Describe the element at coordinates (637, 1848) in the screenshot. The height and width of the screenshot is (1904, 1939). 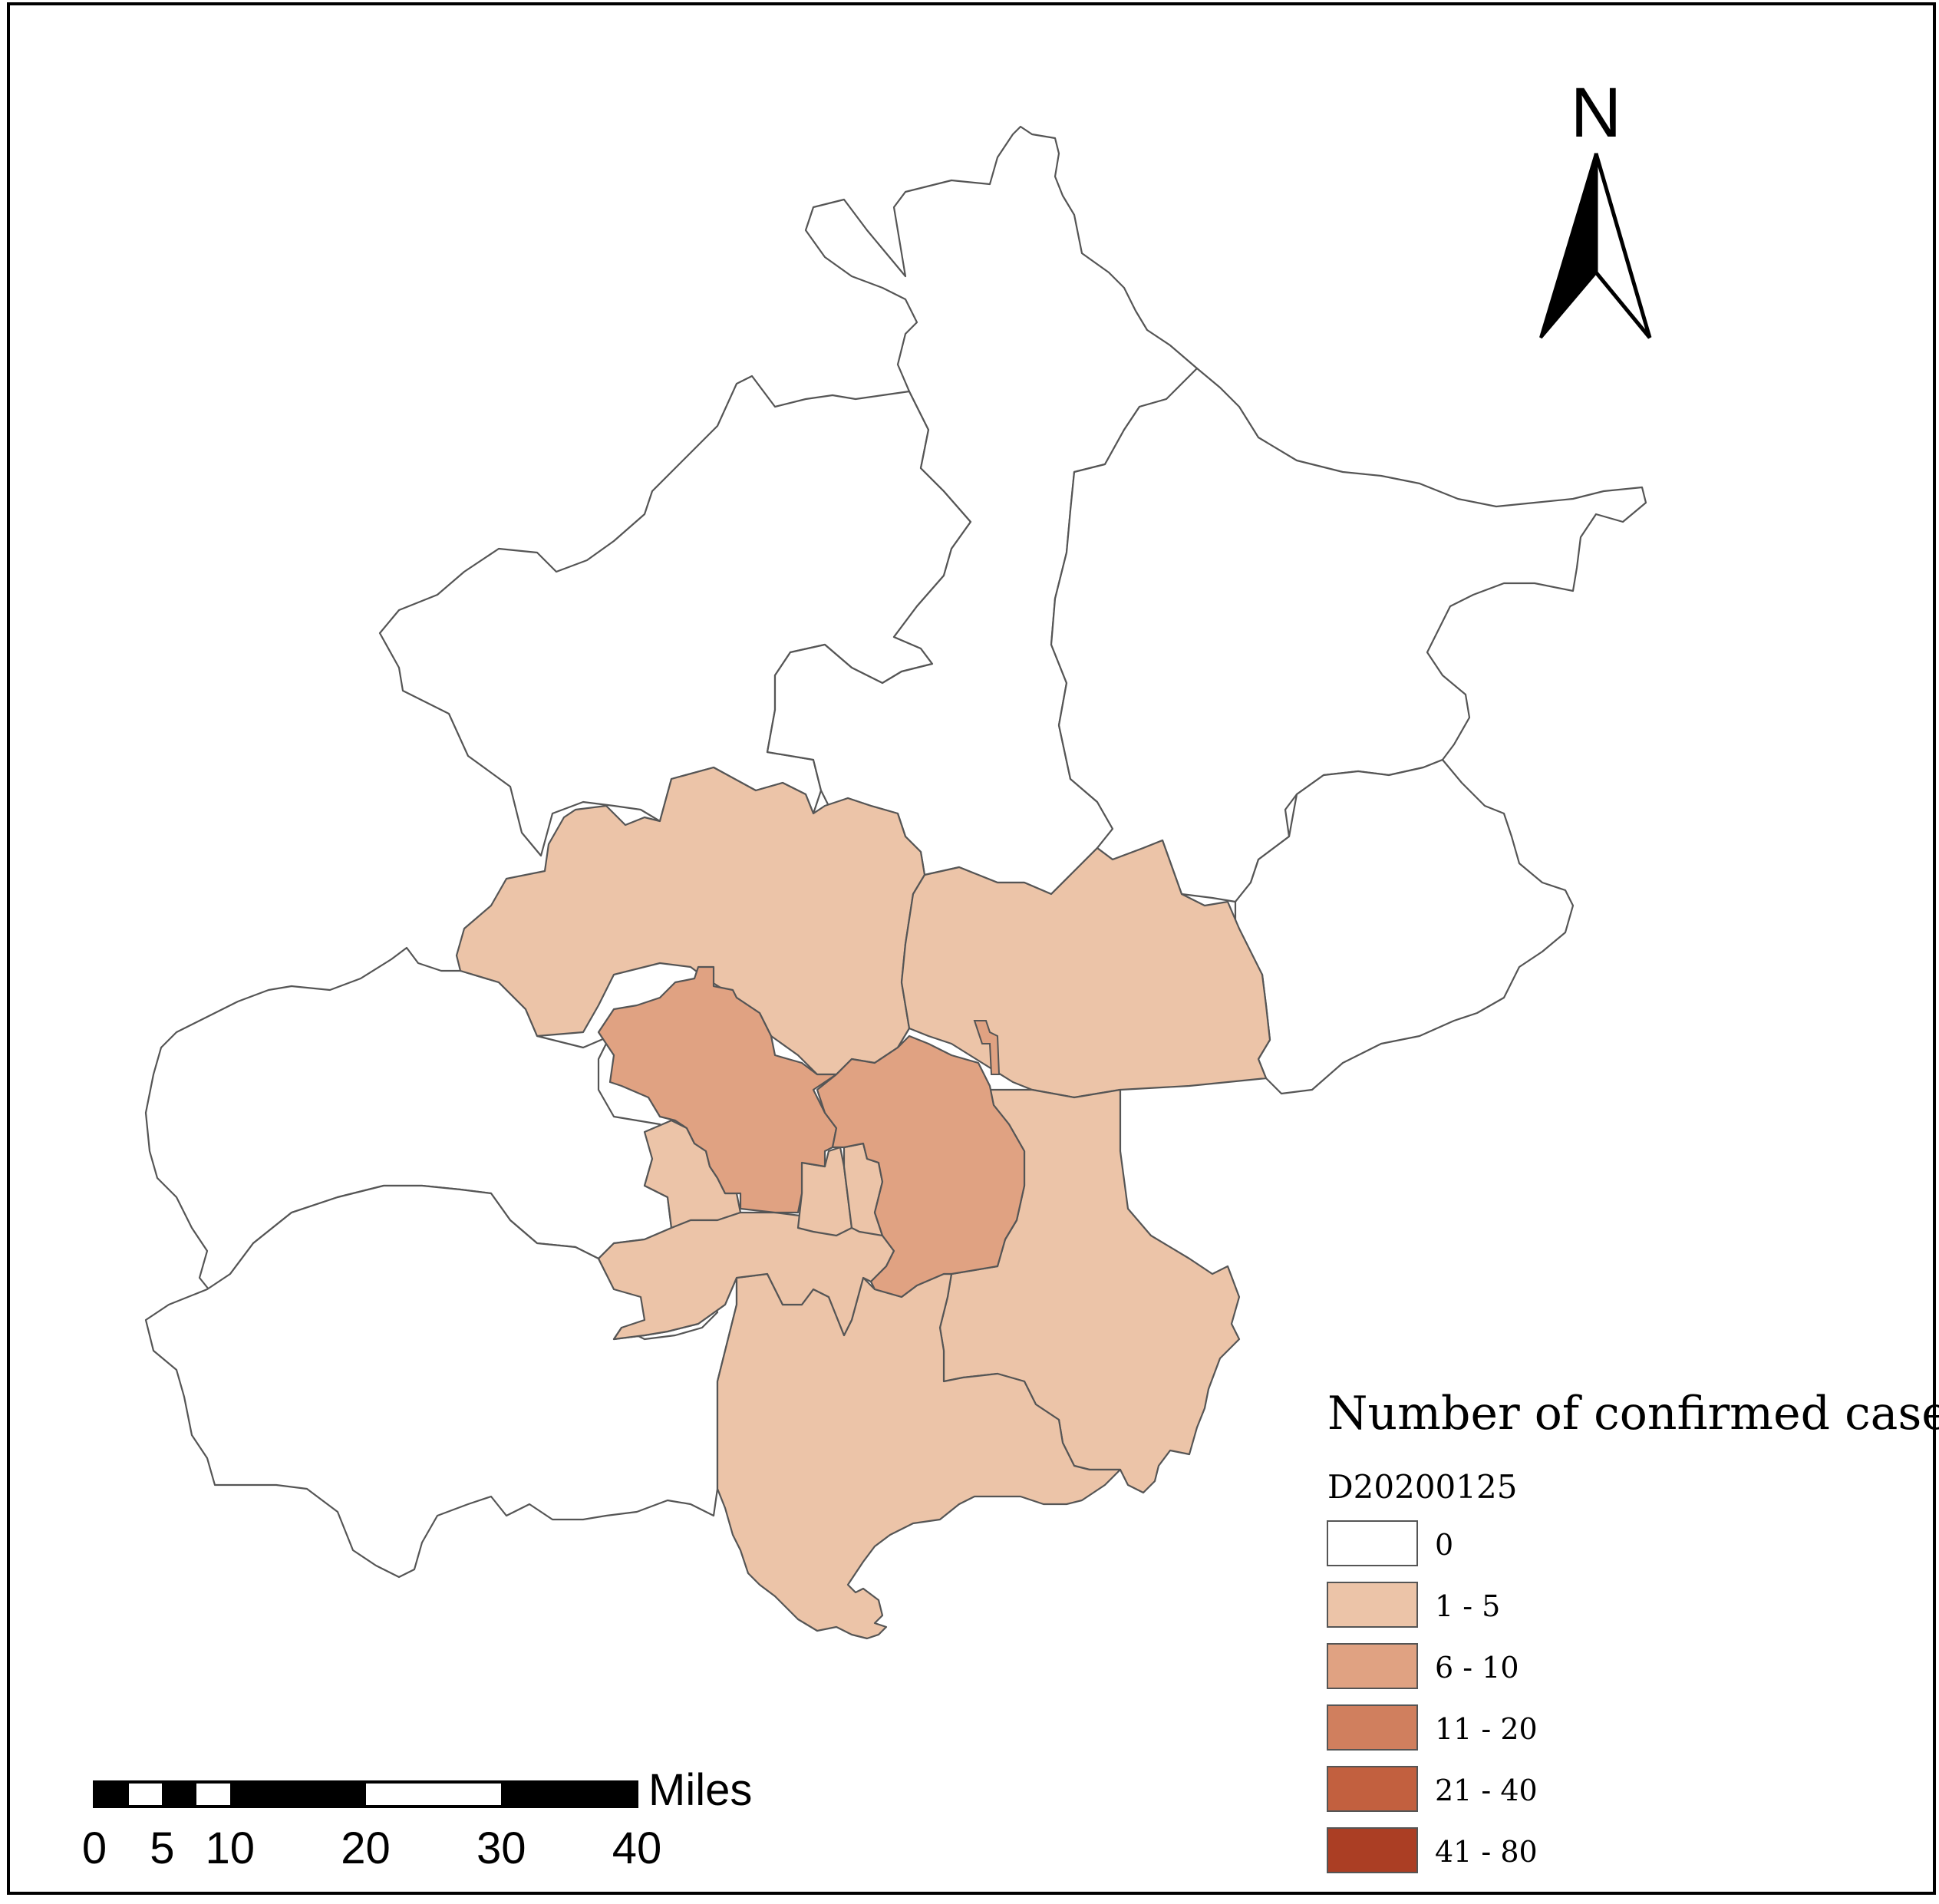
I see `scale-tick-label: 40` at that location.